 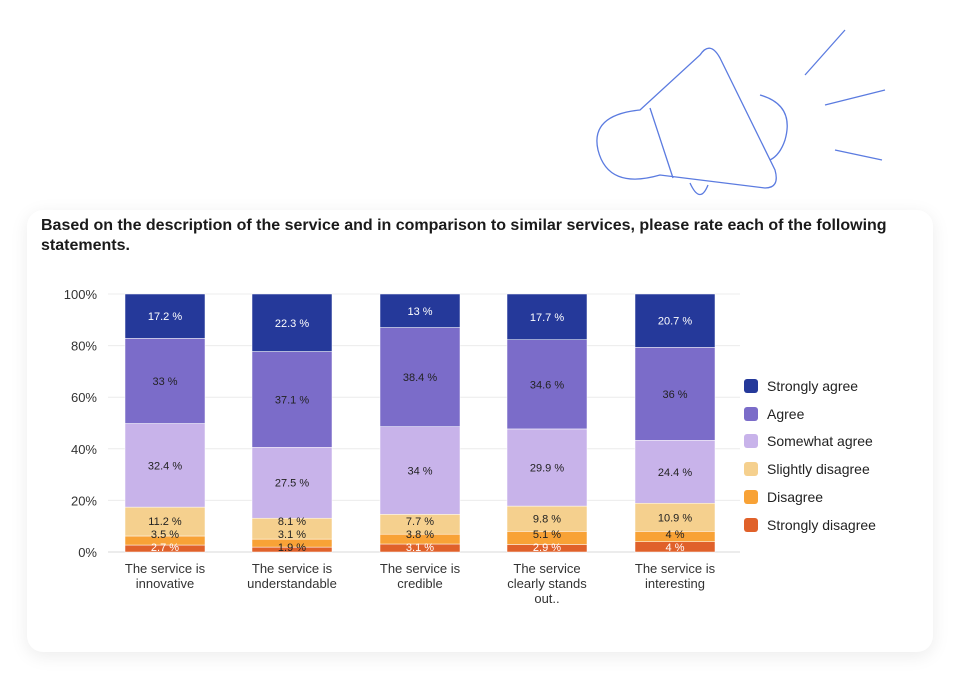 I want to click on data-label: 11.2 %, so click(x=165, y=522).